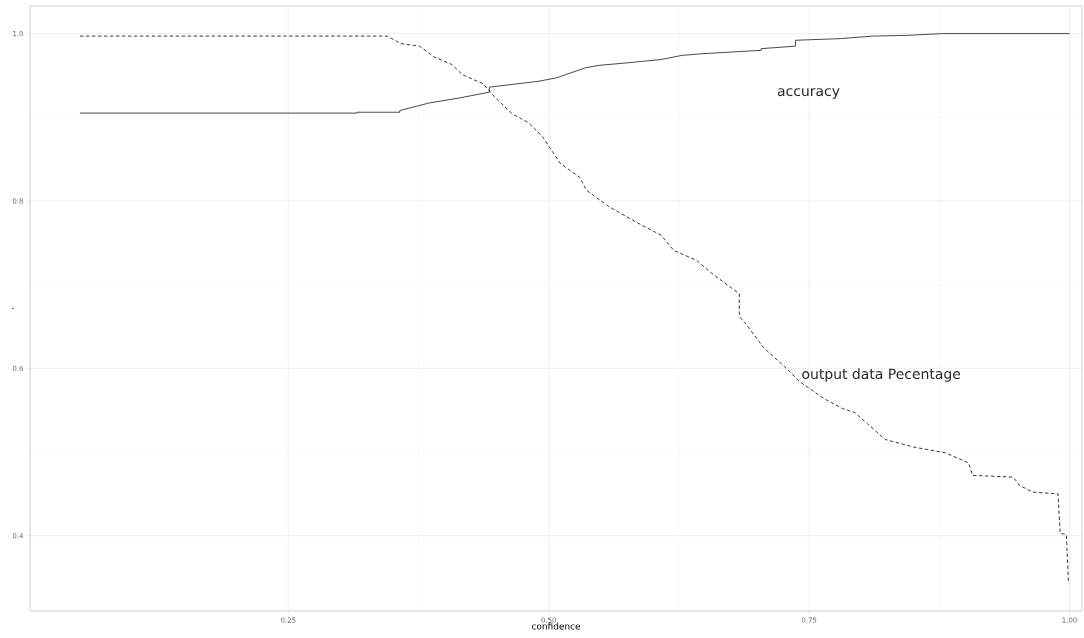 The height and width of the screenshot is (638, 1084). I want to click on text: accuracy, so click(808, 93).